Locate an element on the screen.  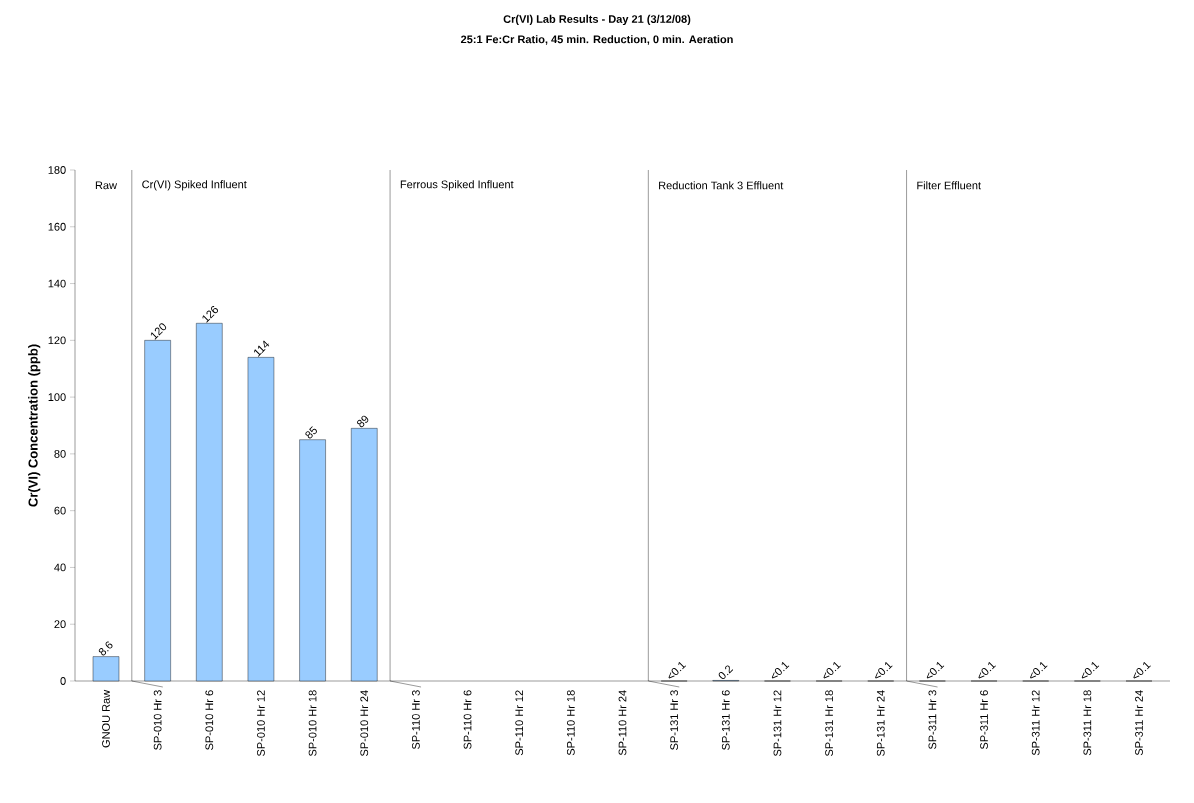
data-label: 0.2 is located at coordinates (726, 672).